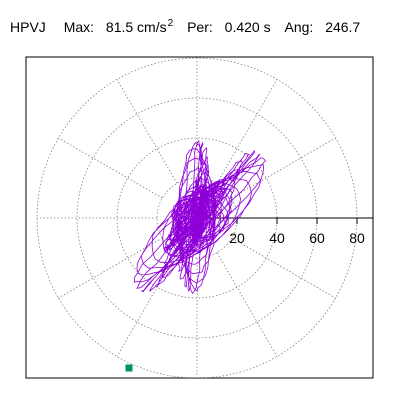 This screenshot has width=400, height=400. I want to click on max-marker-layer, so click(129, 368).